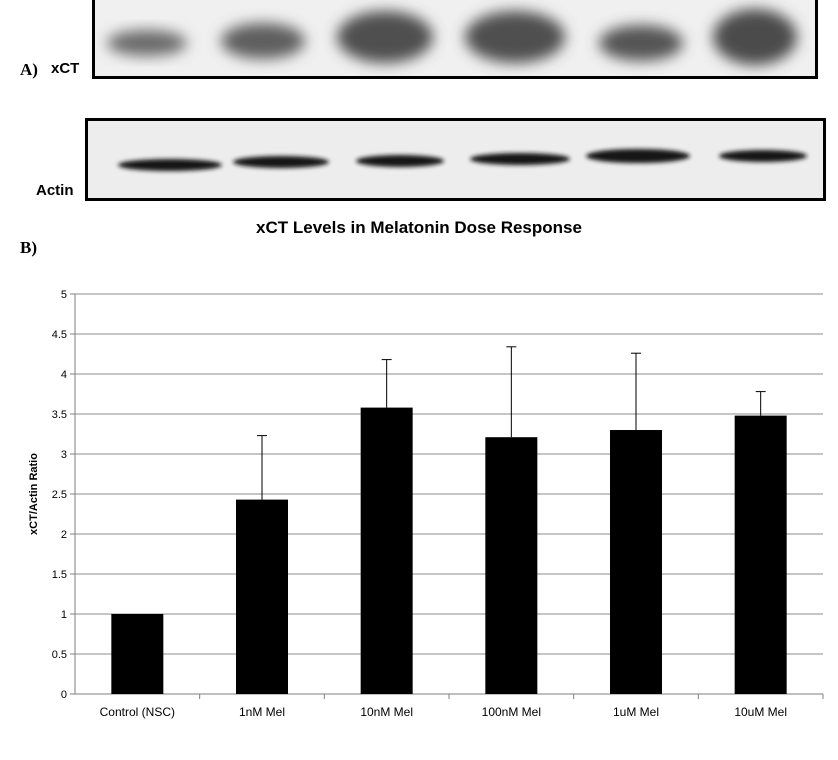 The width and height of the screenshot is (838, 760). What do you see at coordinates (29, 69) in the screenshot?
I see `panel-a-label: A)` at bounding box center [29, 69].